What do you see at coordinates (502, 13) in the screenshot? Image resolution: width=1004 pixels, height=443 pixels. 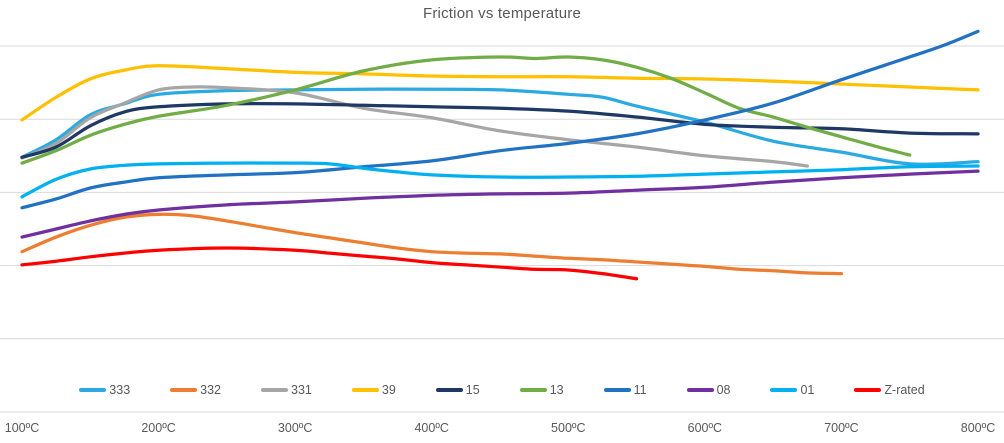 I see `chart-title: Friction vs temperature` at bounding box center [502, 13].